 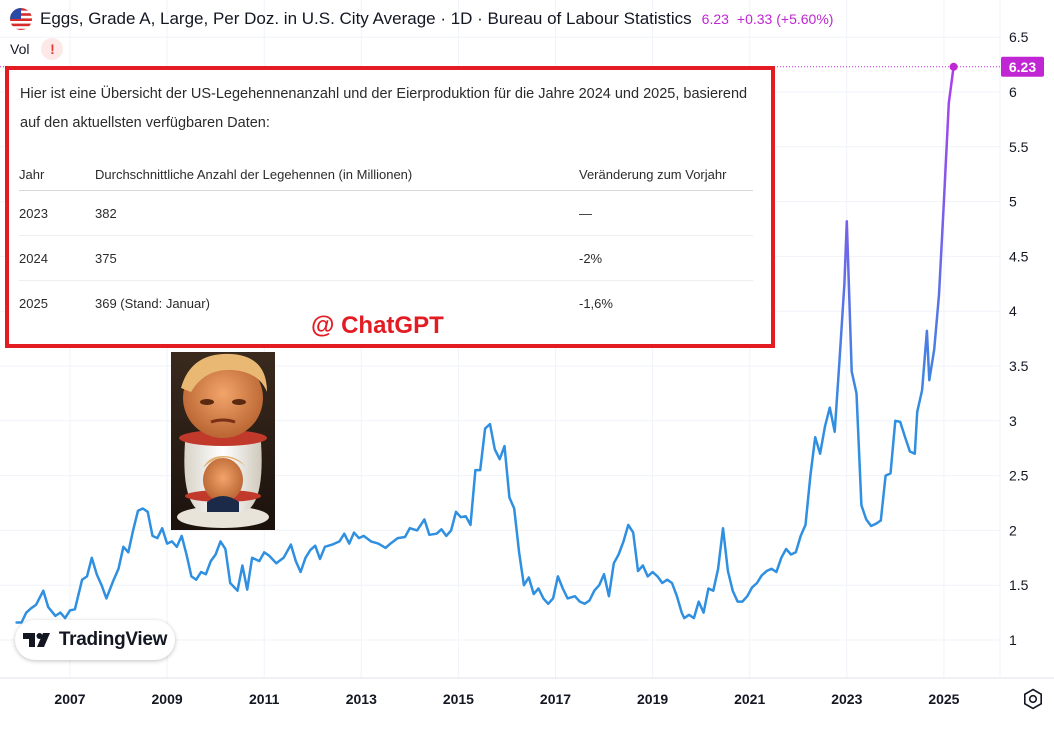 I want to click on table-cell-year: 2025, so click(x=33, y=303).